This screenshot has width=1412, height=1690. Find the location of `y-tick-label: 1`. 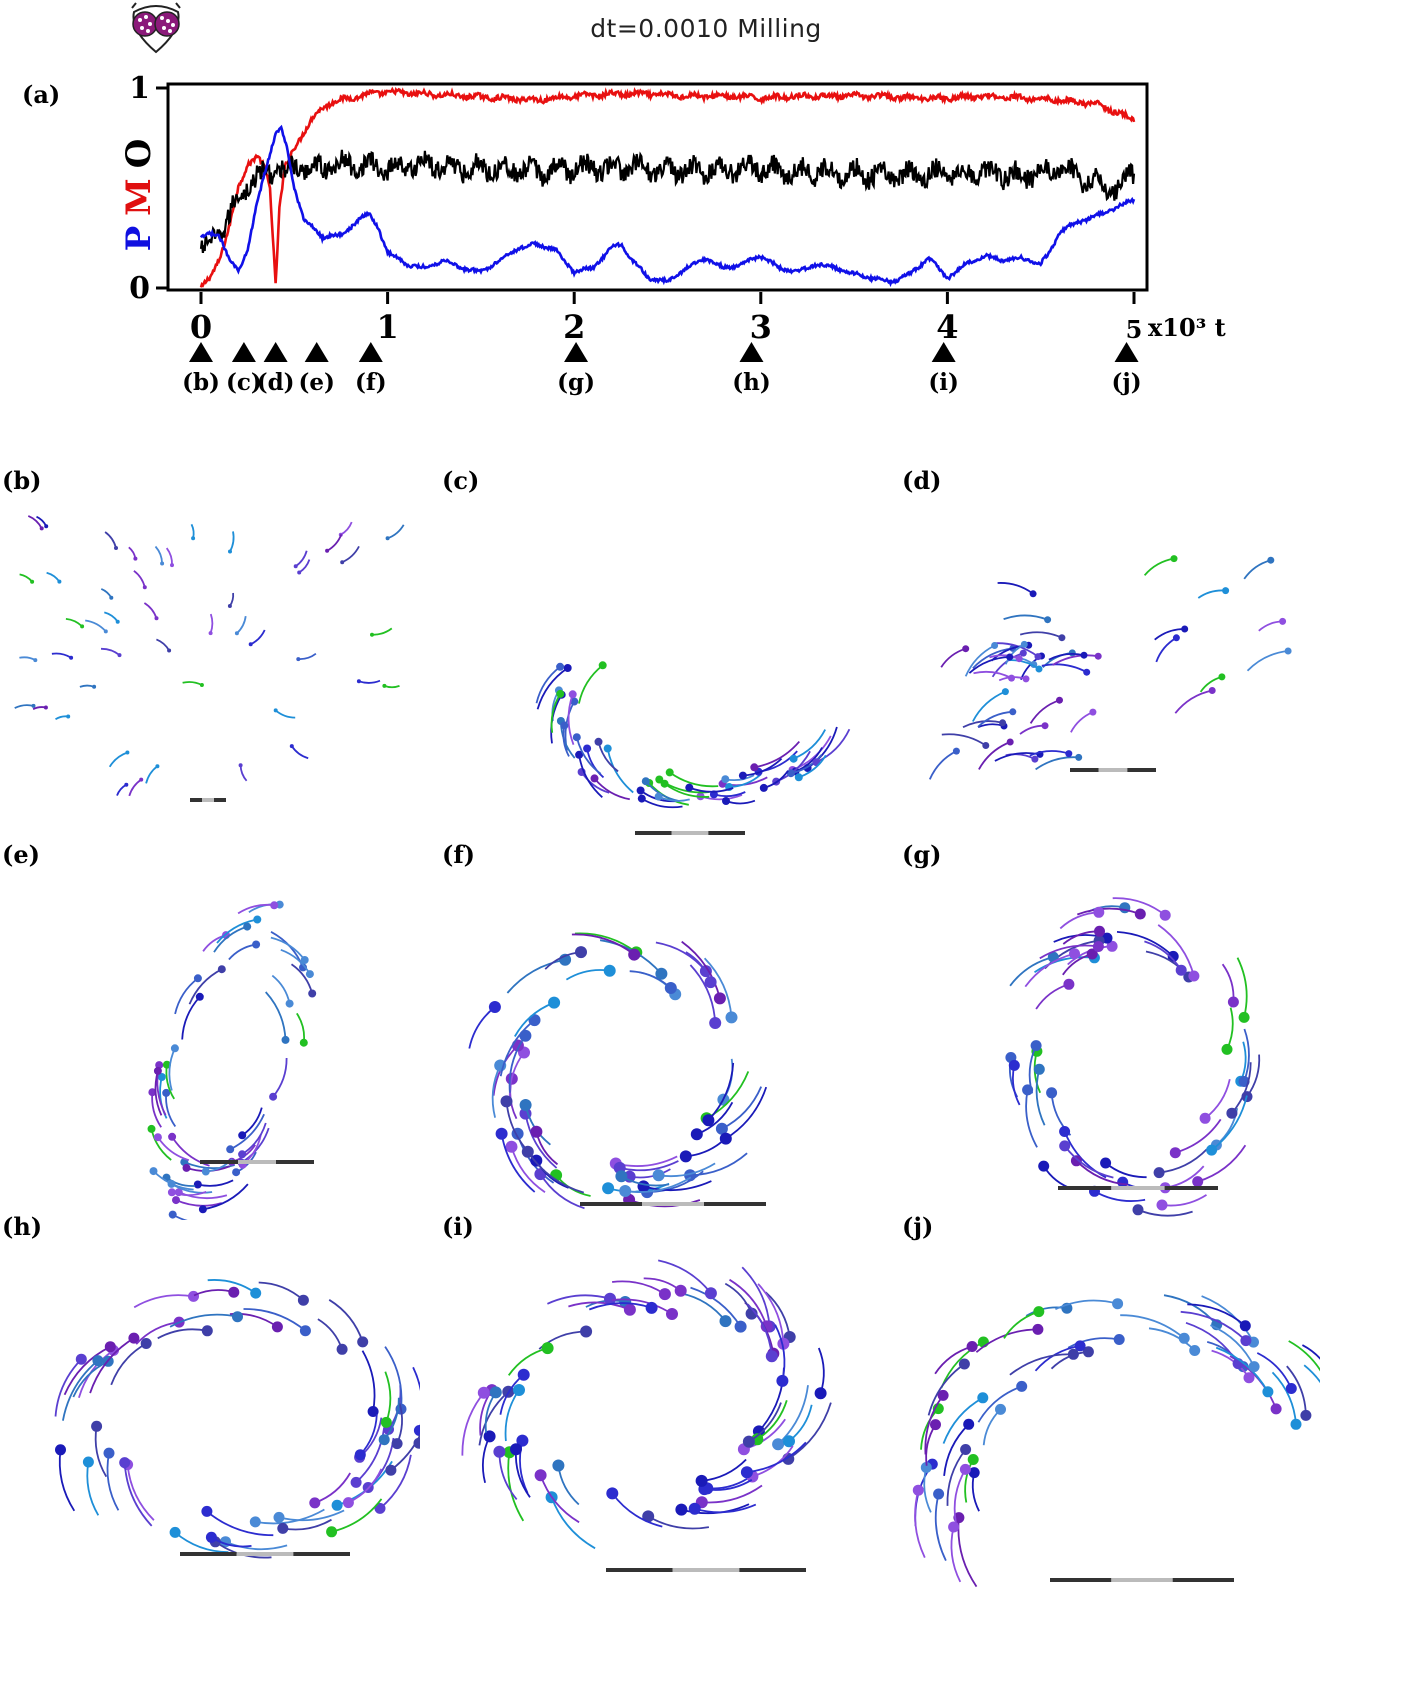

y-tick-label: 1 is located at coordinates (139, 88).